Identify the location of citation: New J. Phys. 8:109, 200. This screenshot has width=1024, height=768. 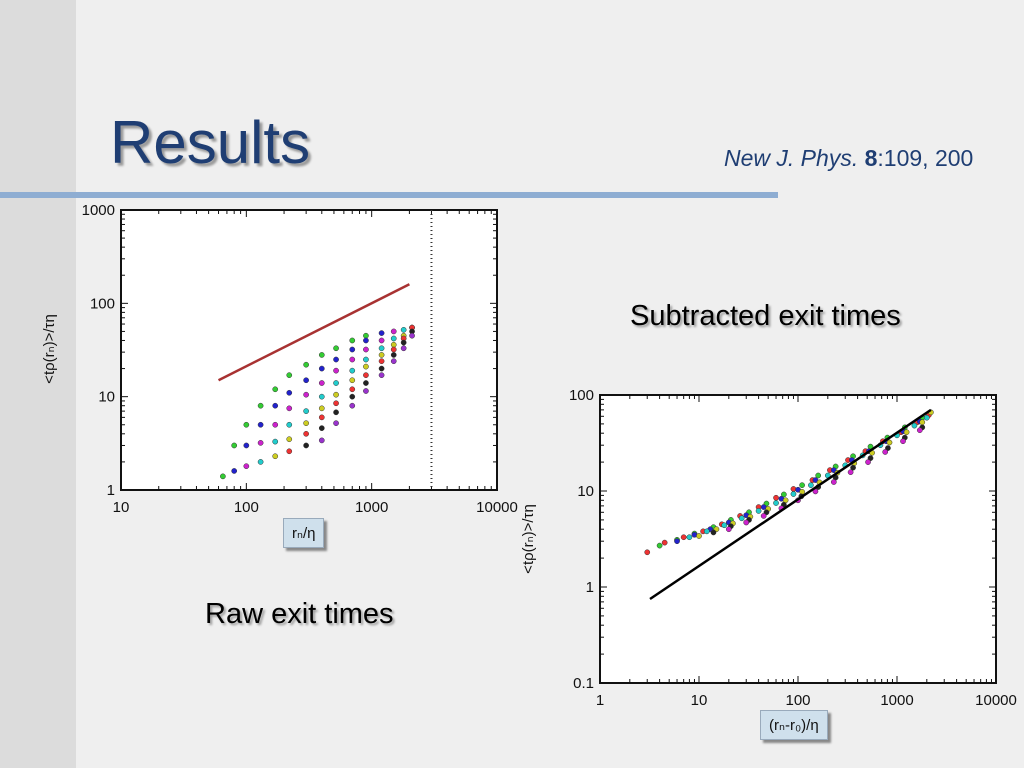
(874, 158).